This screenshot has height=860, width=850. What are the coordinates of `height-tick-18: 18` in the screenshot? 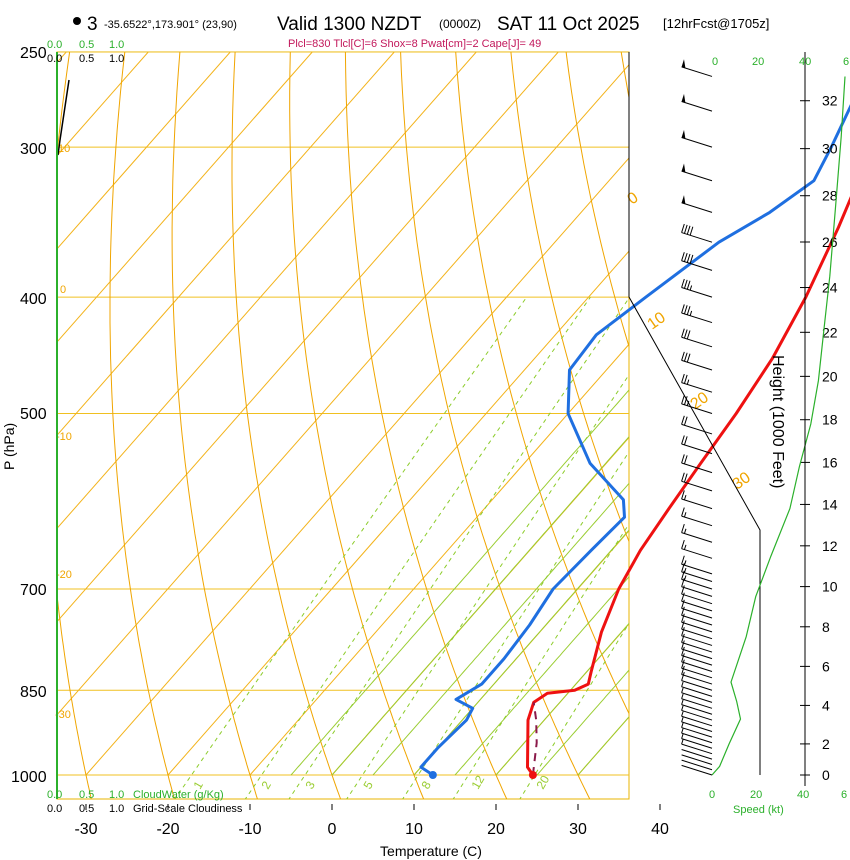 It's located at (830, 420).